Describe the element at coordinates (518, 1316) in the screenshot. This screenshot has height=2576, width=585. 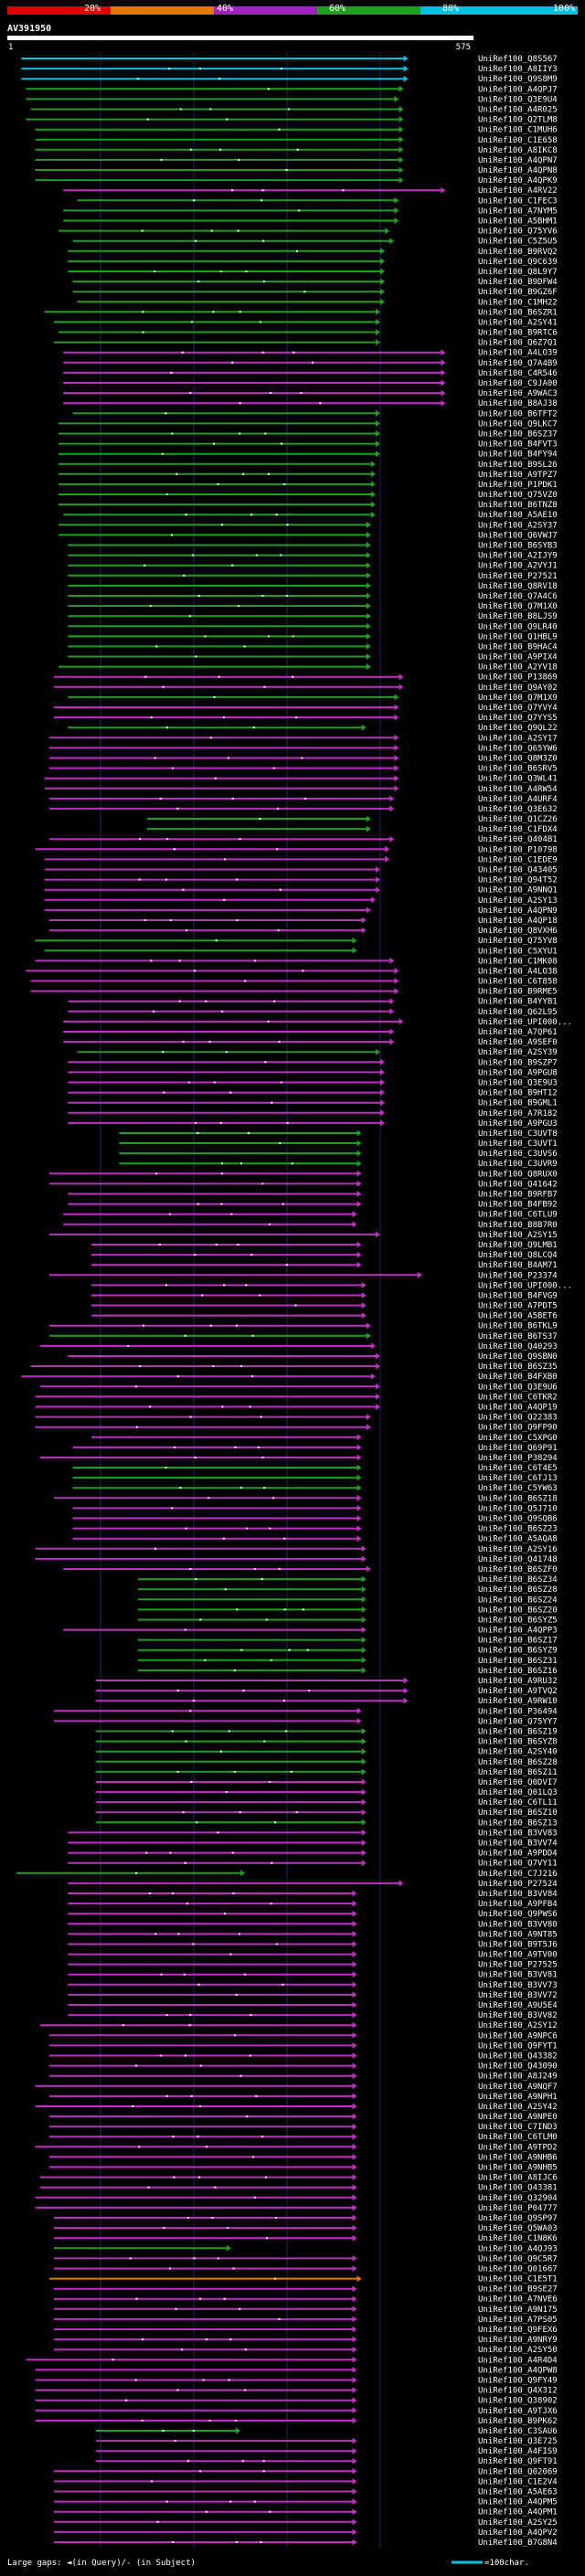
I see `hit-label: UniRef100_A5BET6` at that location.